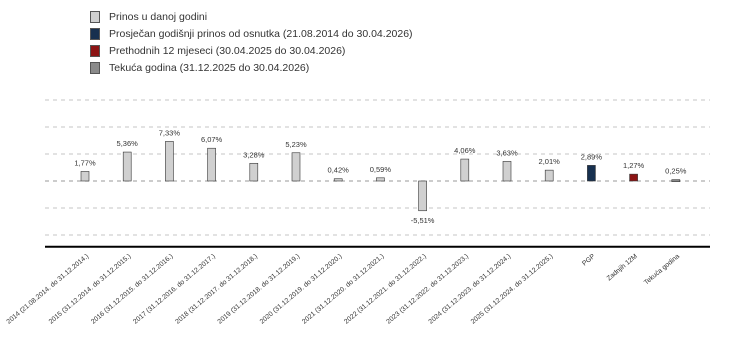 Image resolution: width=735 pixels, height=351 pixels. What do you see at coordinates (339, 170) in the screenshot?
I see `data-label-6: 0,42%` at bounding box center [339, 170].